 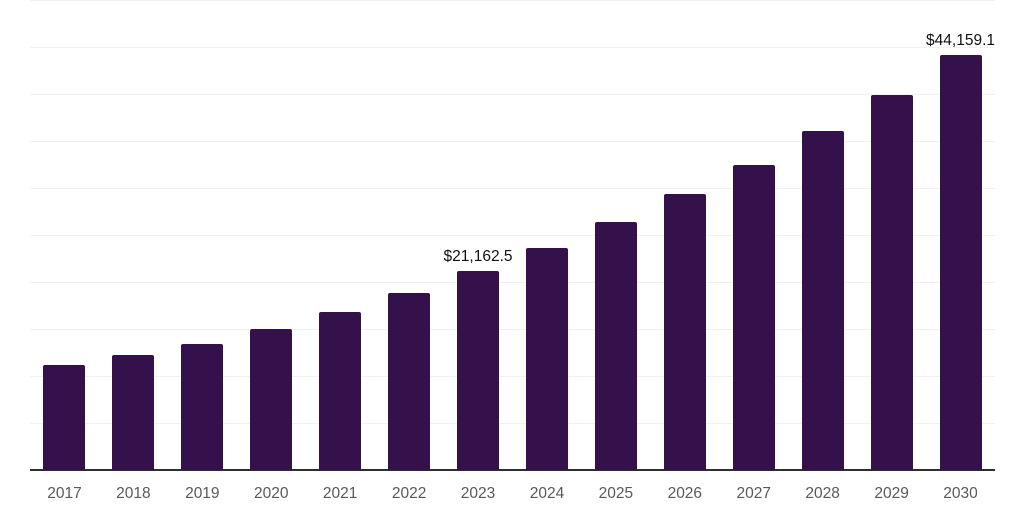 I want to click on x-tick-label-2026: 2026, so click(x=685, y=493).